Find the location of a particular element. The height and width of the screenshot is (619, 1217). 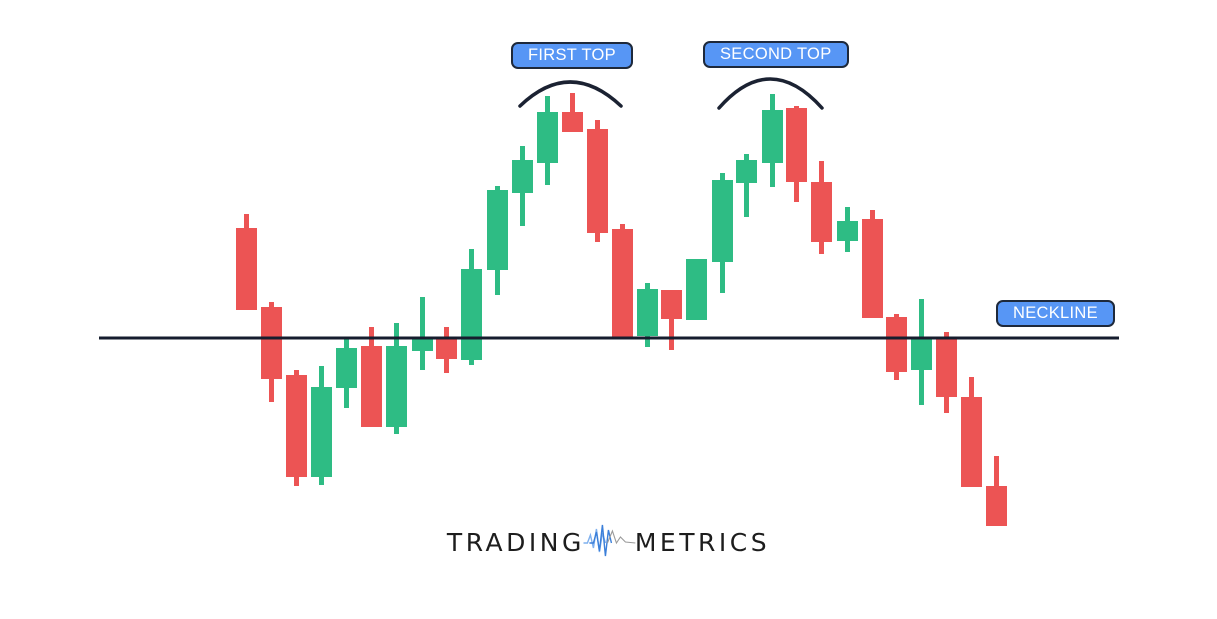

first-top-arc is located at coordinates (570, 94).